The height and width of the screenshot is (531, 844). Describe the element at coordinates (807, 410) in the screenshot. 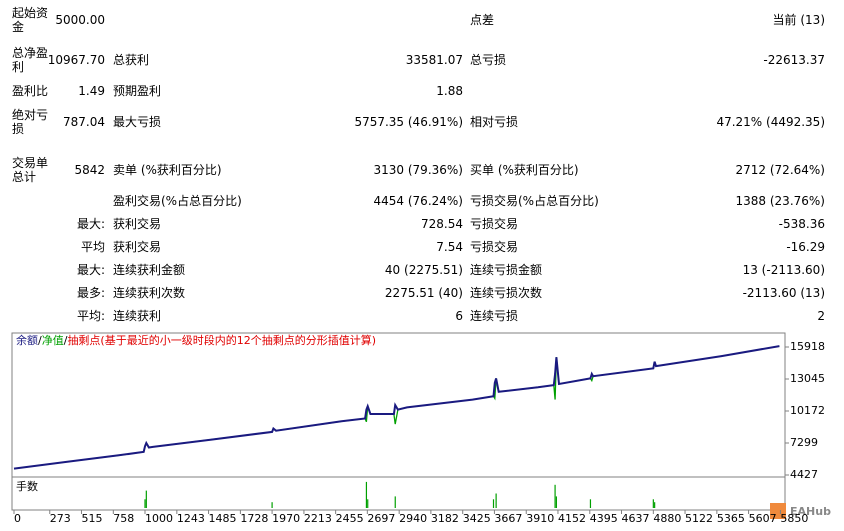

I see `y-tick-label: 10172` at that location.